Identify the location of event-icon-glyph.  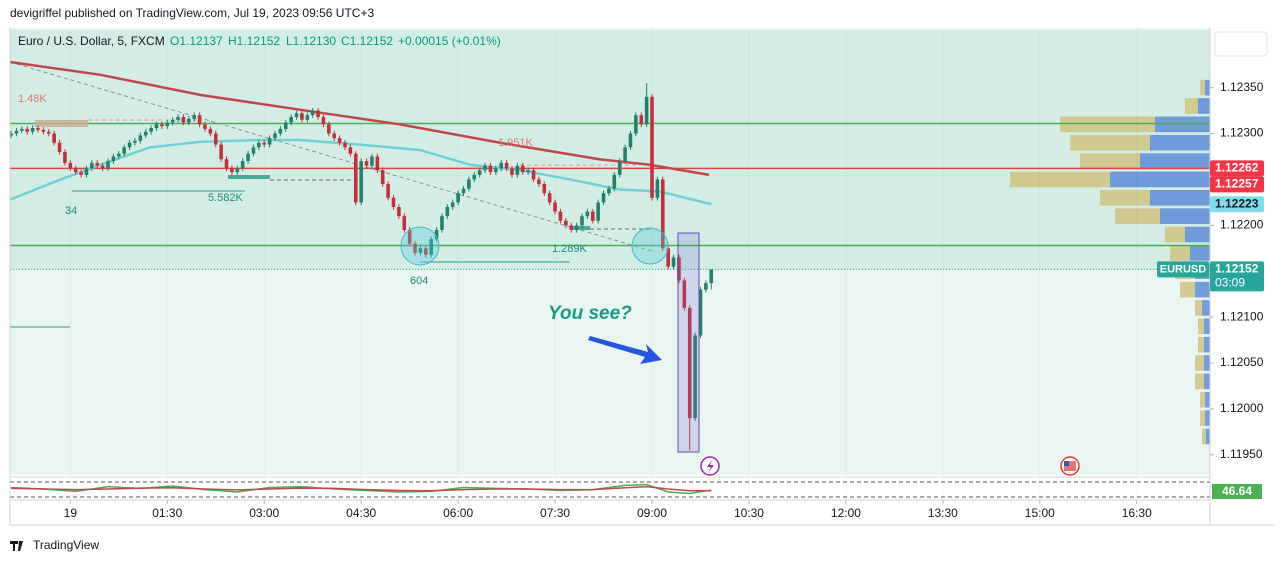
(710, 466).